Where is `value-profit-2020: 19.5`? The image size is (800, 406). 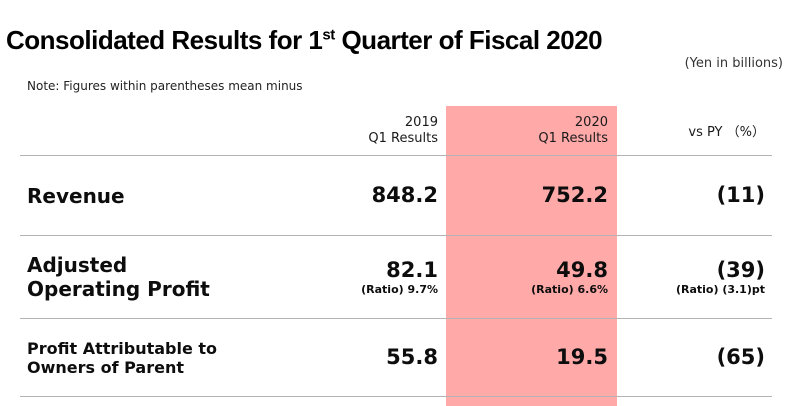 value-profit-2020: 19.5 is located at coordinates (582, 357).